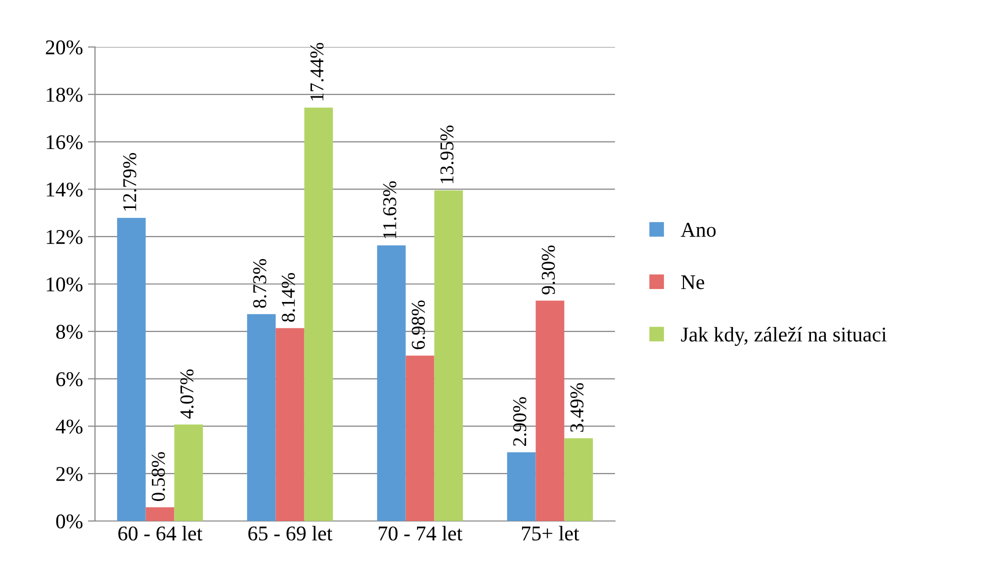 The image size is (983, 581). What do you see at coordinates (64, 47) in the screenshot?
I see `y-tick-label: 20%` at bounding box center [64, 47].